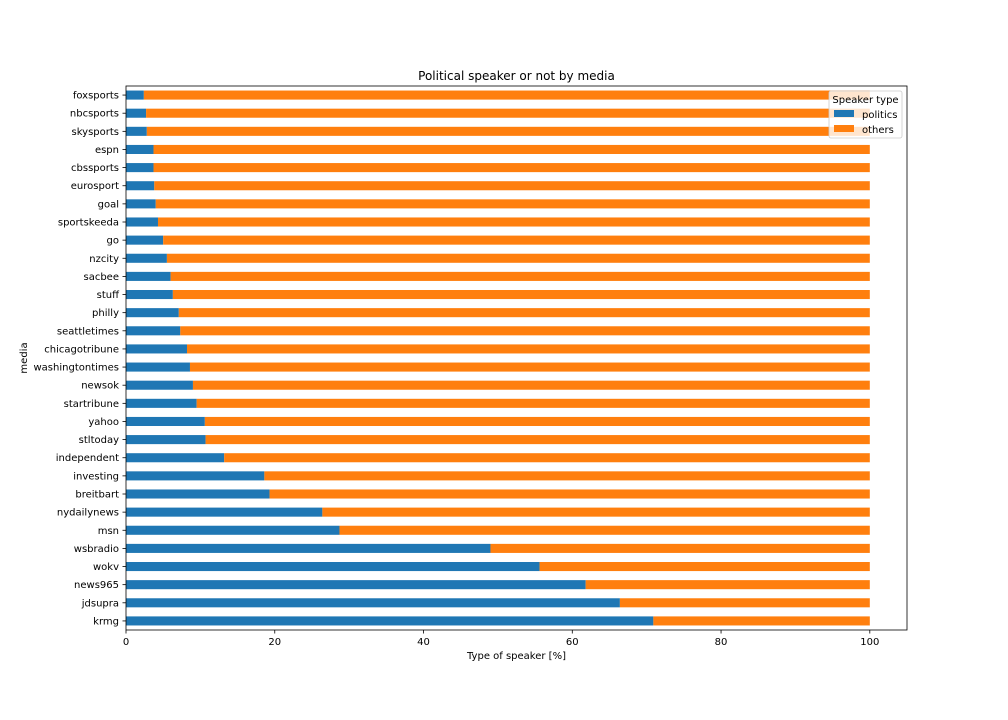  Describe the element at coordinates (508, 131) in the screenshot. I see `bar-others-skysports` at that location.